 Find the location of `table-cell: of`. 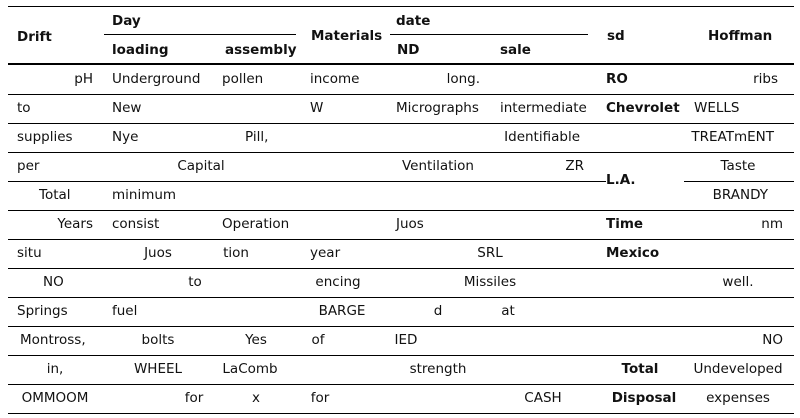

table-cell: of is located at coordinates (318, 340).